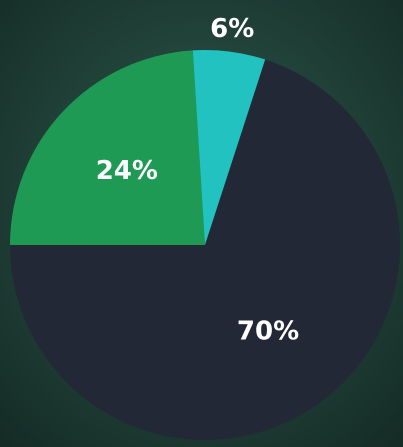 The width and height of the screenshot is (403, 447). What do you see at coordinates (127, 171) in the screenshot?
I see `data-label: 24%` at bounding box center [127, 171].